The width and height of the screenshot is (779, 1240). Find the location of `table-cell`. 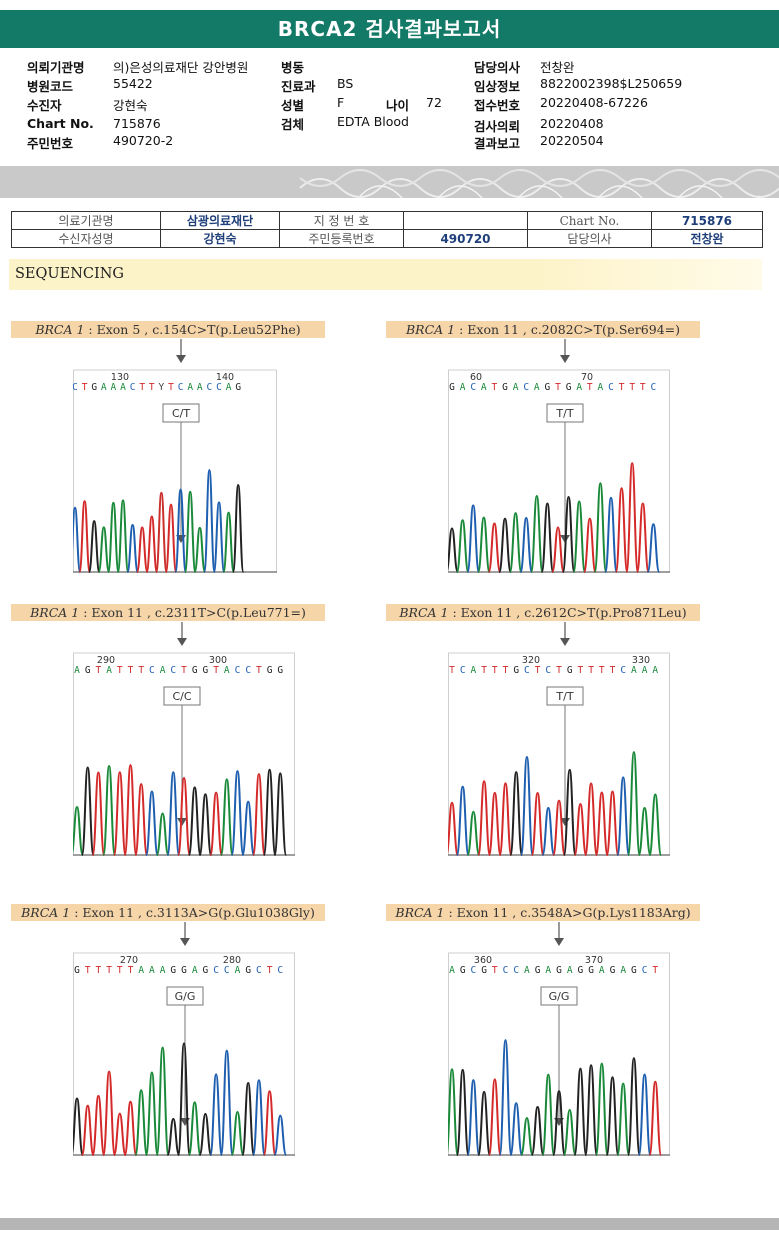

table-cell is located at coordinates (465, 220).